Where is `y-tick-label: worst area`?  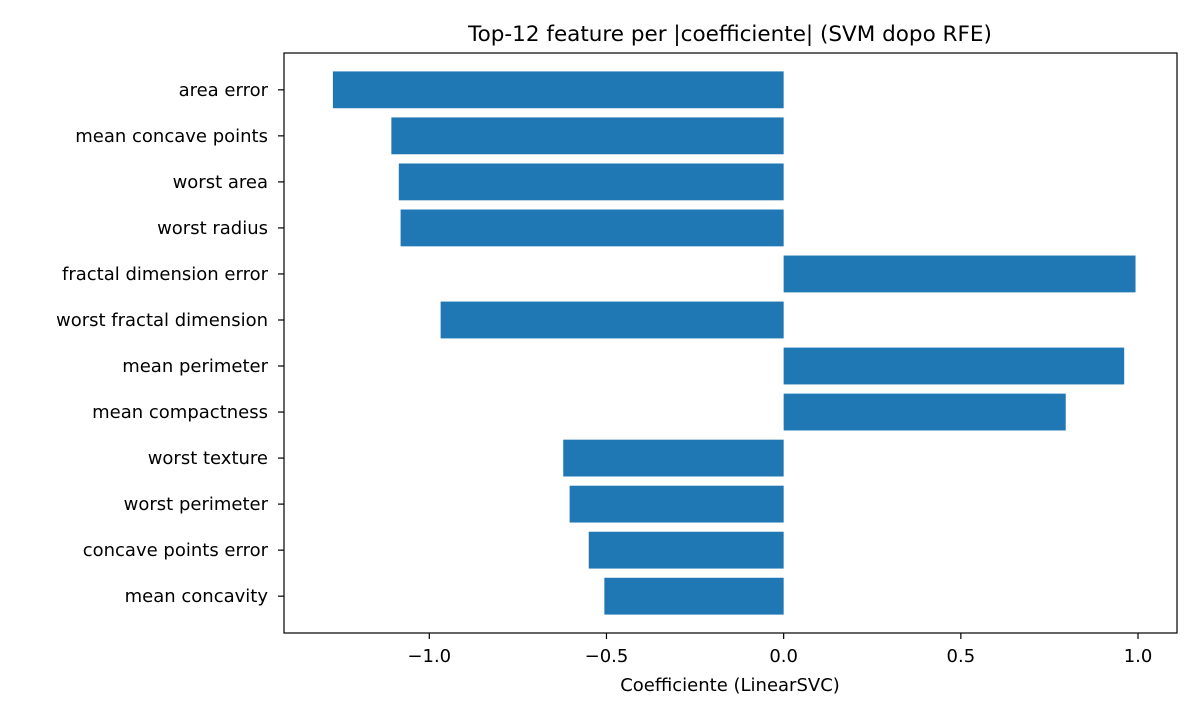 y-tick-label: worst area is located at coordinates (220, 182).